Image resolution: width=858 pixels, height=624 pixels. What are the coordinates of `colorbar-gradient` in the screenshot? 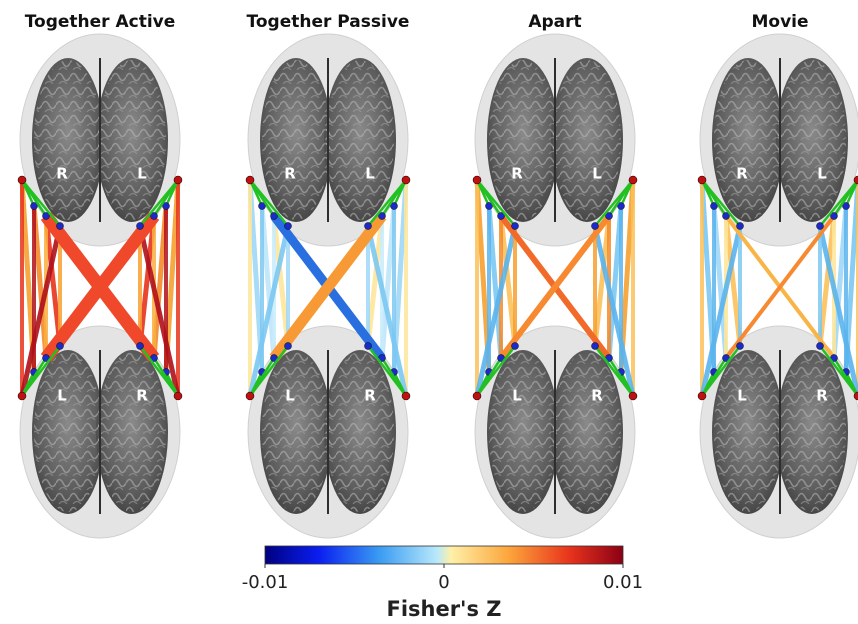 It's located at (444, 555).